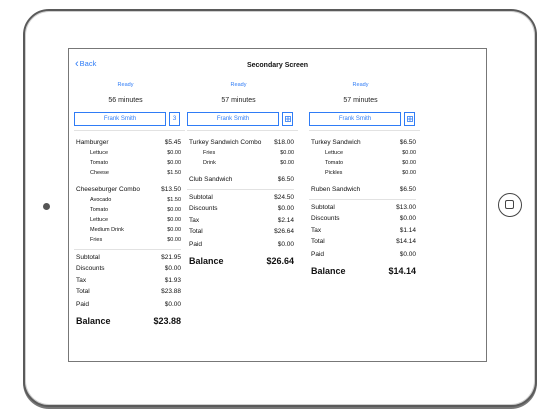 The height and width of the screenshot is (414, 552). I want to click on back-label: Back, so click(88, 63).